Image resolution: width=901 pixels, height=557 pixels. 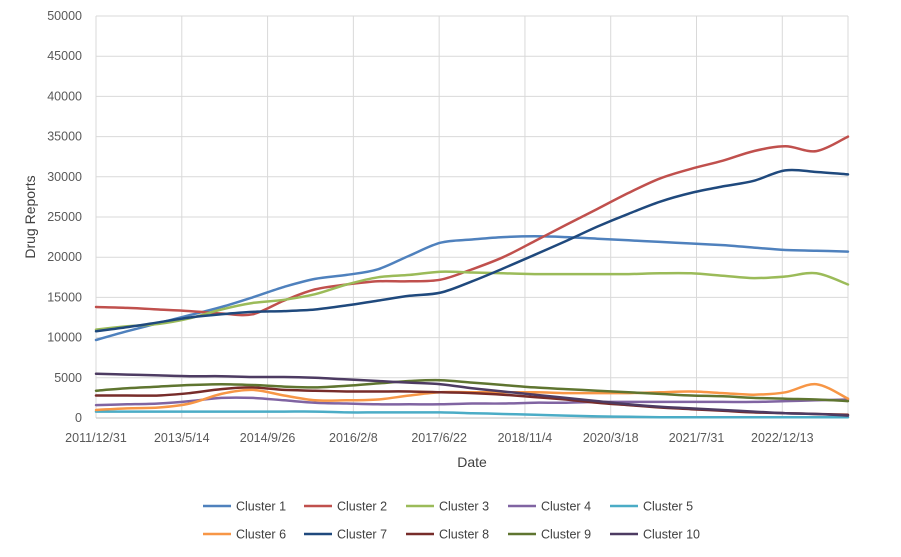 I want to click on x-tick-label: 2013/5/14, so click(x=182, y=438).